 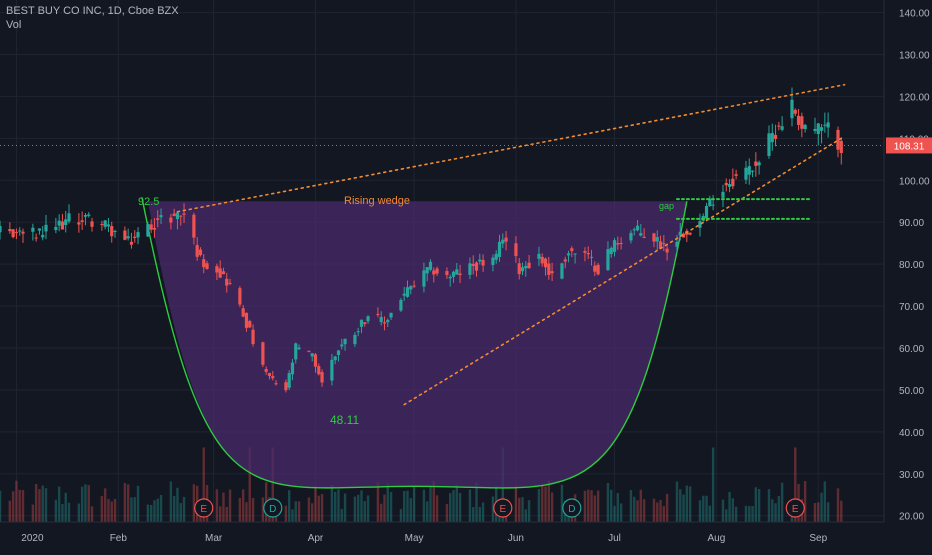 What do you see at coordinates (911, 517) in the screenshot?
I see `y-tick-label: 20.00` at bounding box center [911, 517].